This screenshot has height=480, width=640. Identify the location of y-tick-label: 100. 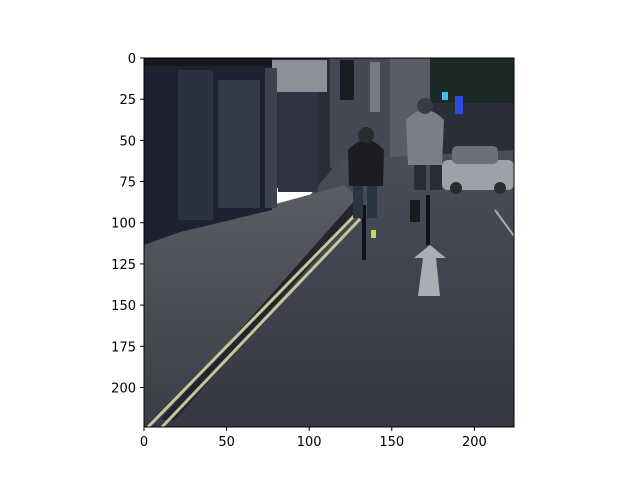
(123, 224).